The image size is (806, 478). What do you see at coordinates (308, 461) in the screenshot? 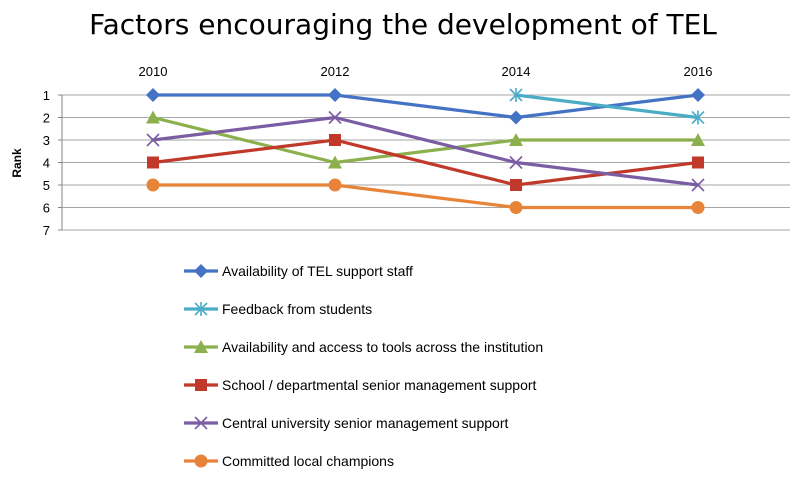
I see `legend-label: Committed local champions` at bounding box center [308, 461].